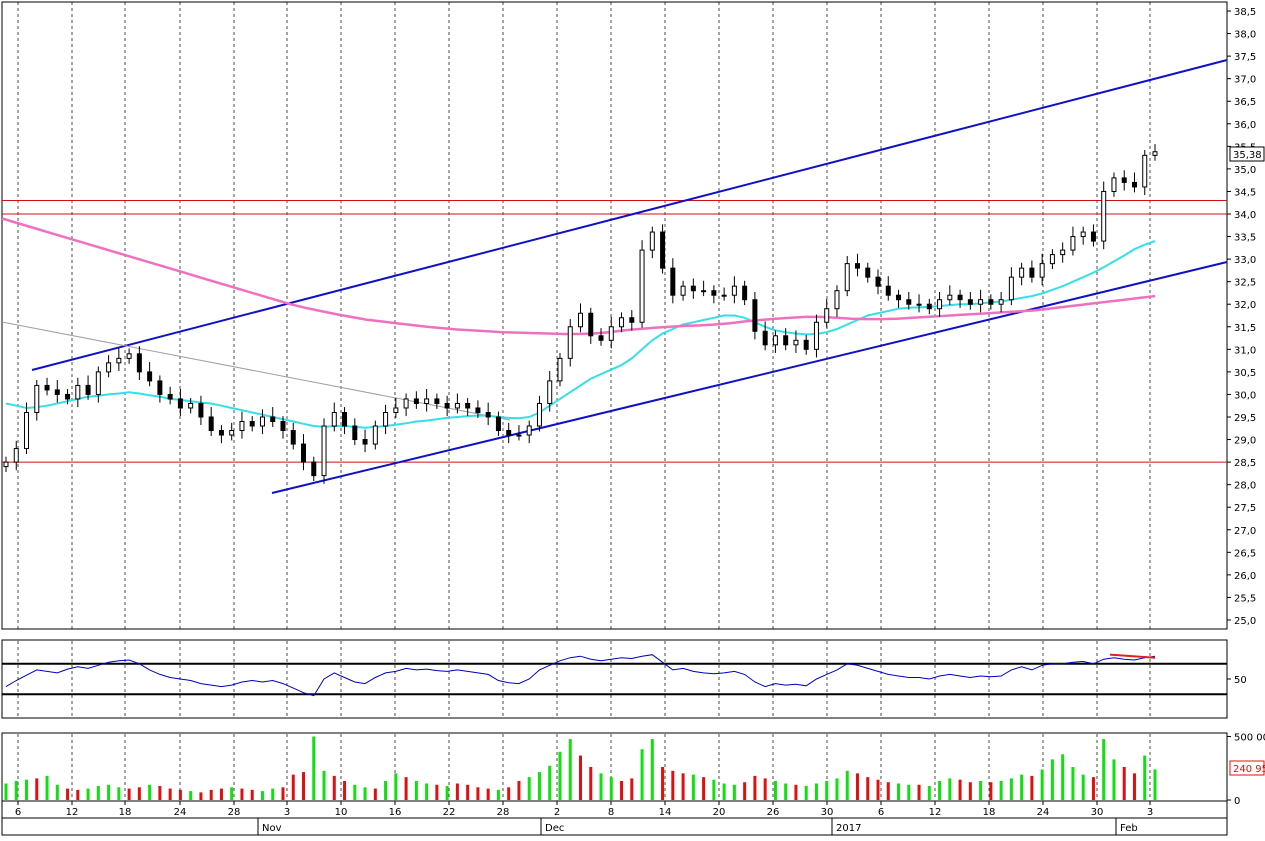  Describe the element at coordinates (1245, 238) in the screenshot. I see `price-tick-label: 33,5` at that location.